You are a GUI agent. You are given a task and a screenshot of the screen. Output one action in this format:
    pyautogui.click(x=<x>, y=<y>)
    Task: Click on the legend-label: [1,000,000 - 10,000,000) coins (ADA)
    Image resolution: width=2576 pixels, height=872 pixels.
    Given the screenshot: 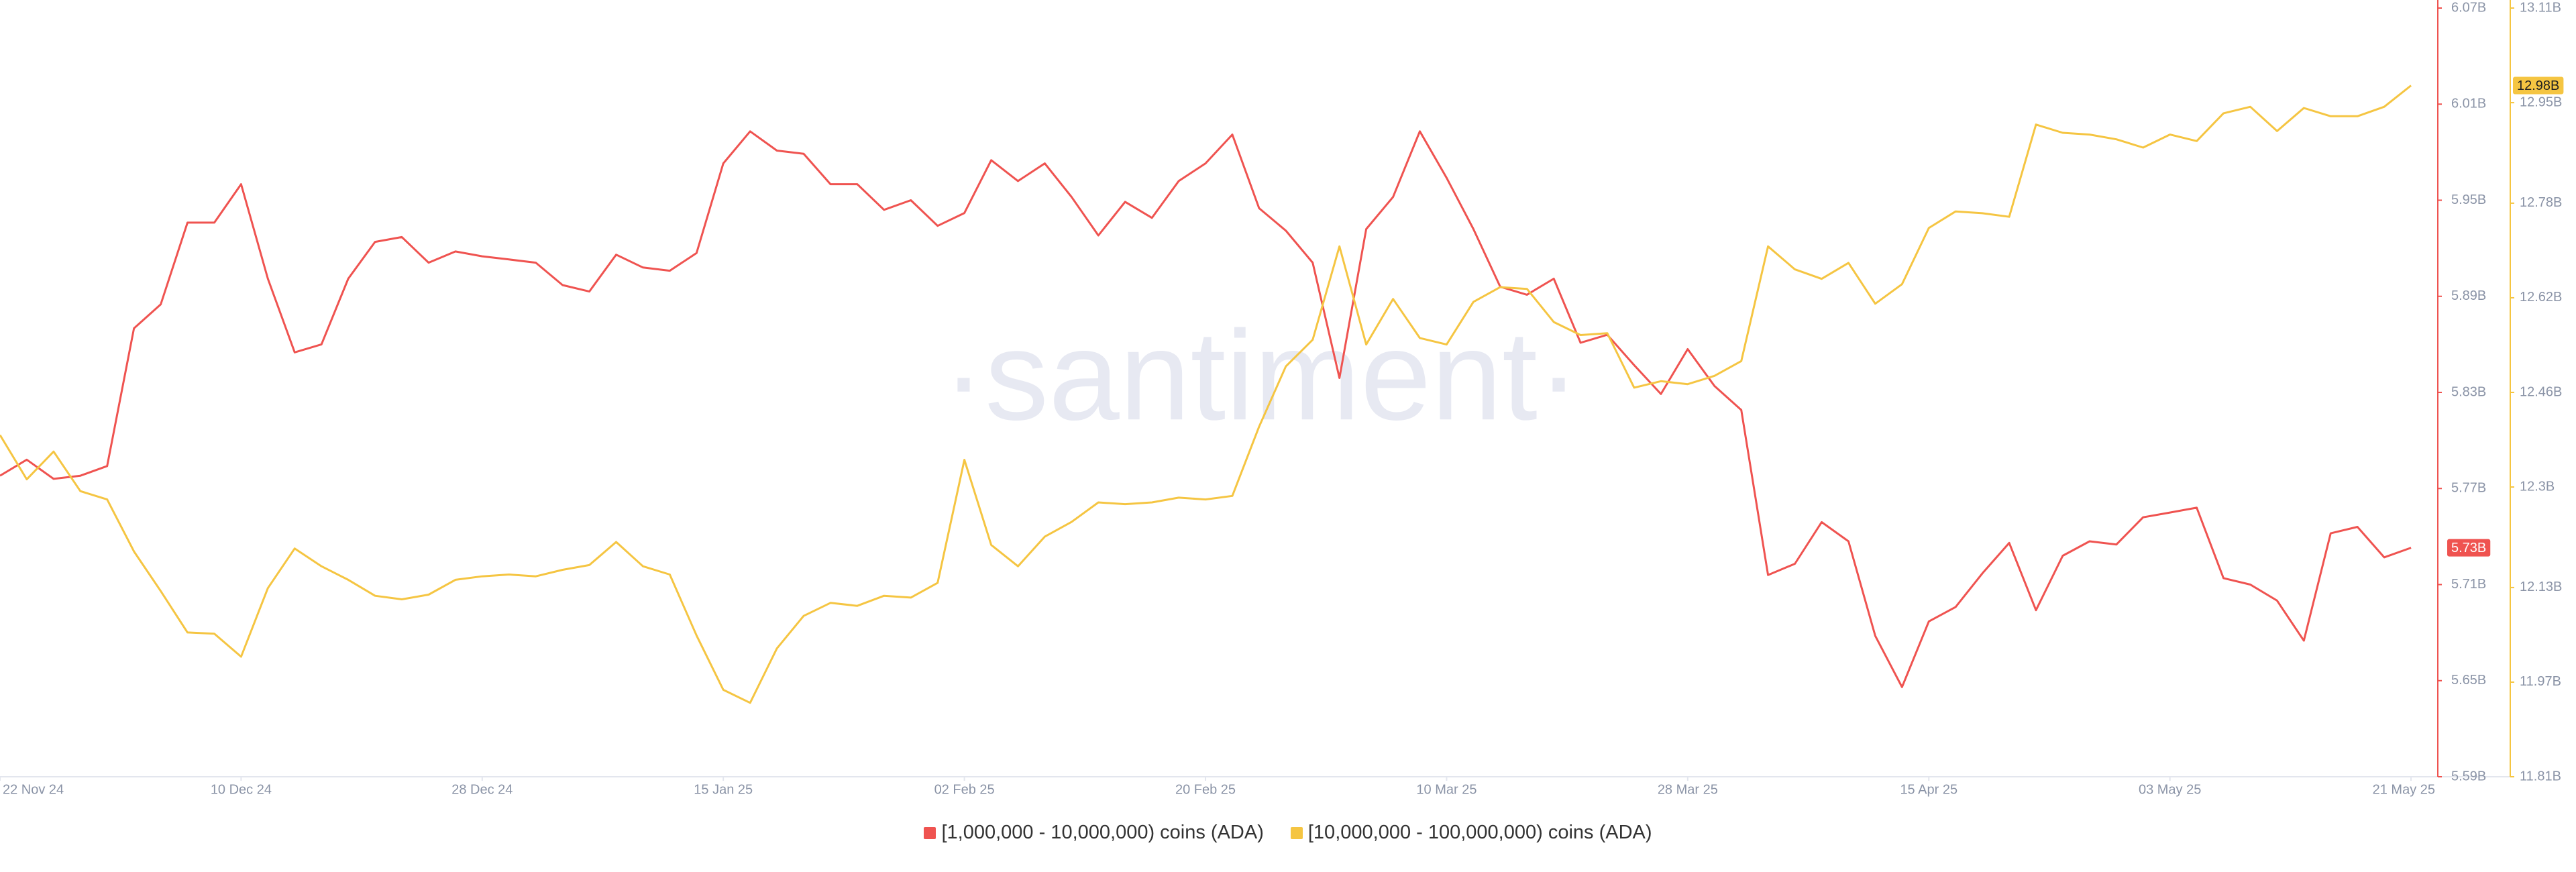 What is the action you would take?
    pyautogui.click(x=1102, y=832)
    